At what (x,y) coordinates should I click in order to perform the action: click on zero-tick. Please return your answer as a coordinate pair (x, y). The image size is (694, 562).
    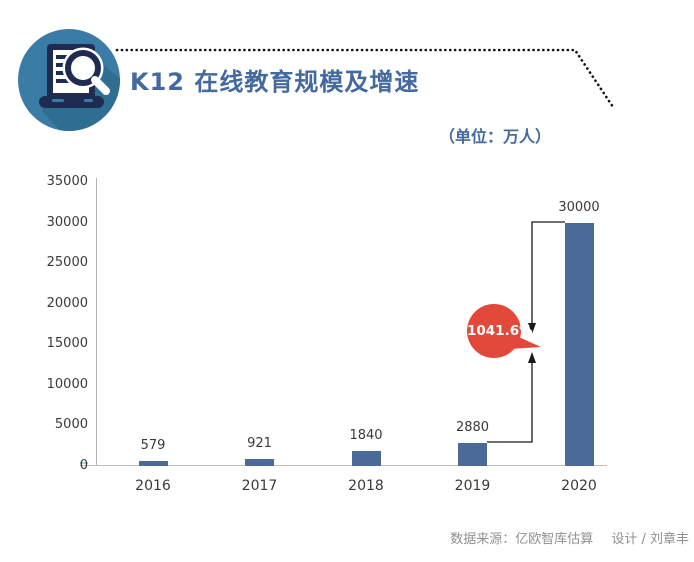
    Looking at the image, I should click on (84, 463).